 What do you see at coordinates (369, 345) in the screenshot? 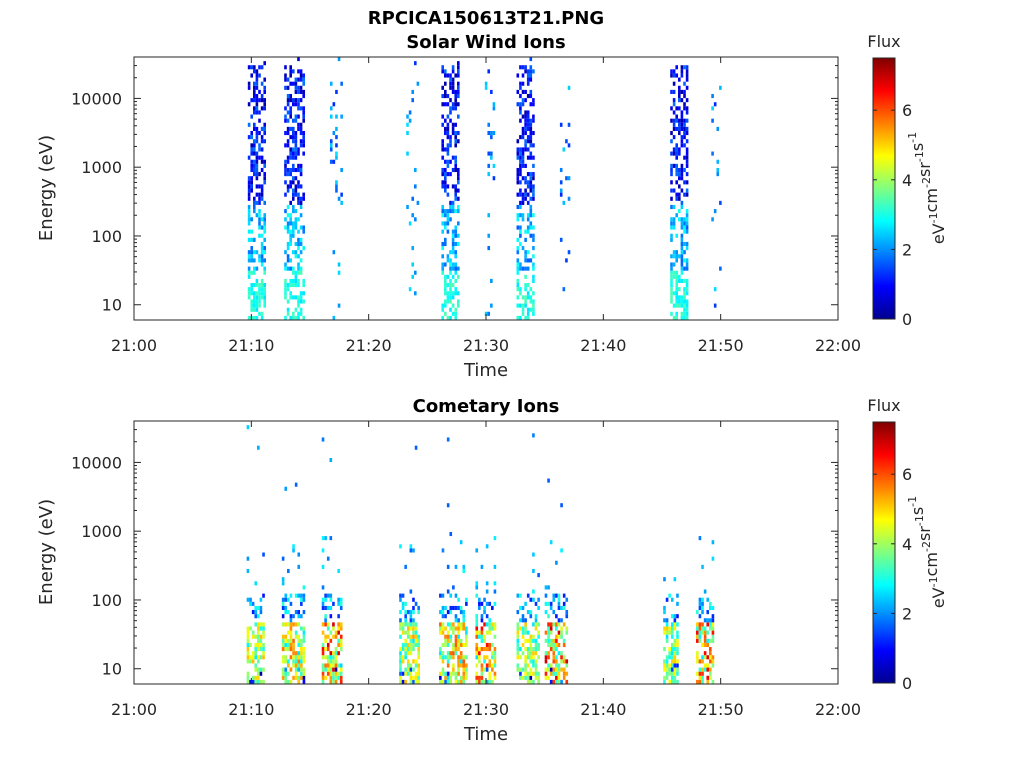
I see `x-tick-label: 21:20` at bounding box center [369, 345].